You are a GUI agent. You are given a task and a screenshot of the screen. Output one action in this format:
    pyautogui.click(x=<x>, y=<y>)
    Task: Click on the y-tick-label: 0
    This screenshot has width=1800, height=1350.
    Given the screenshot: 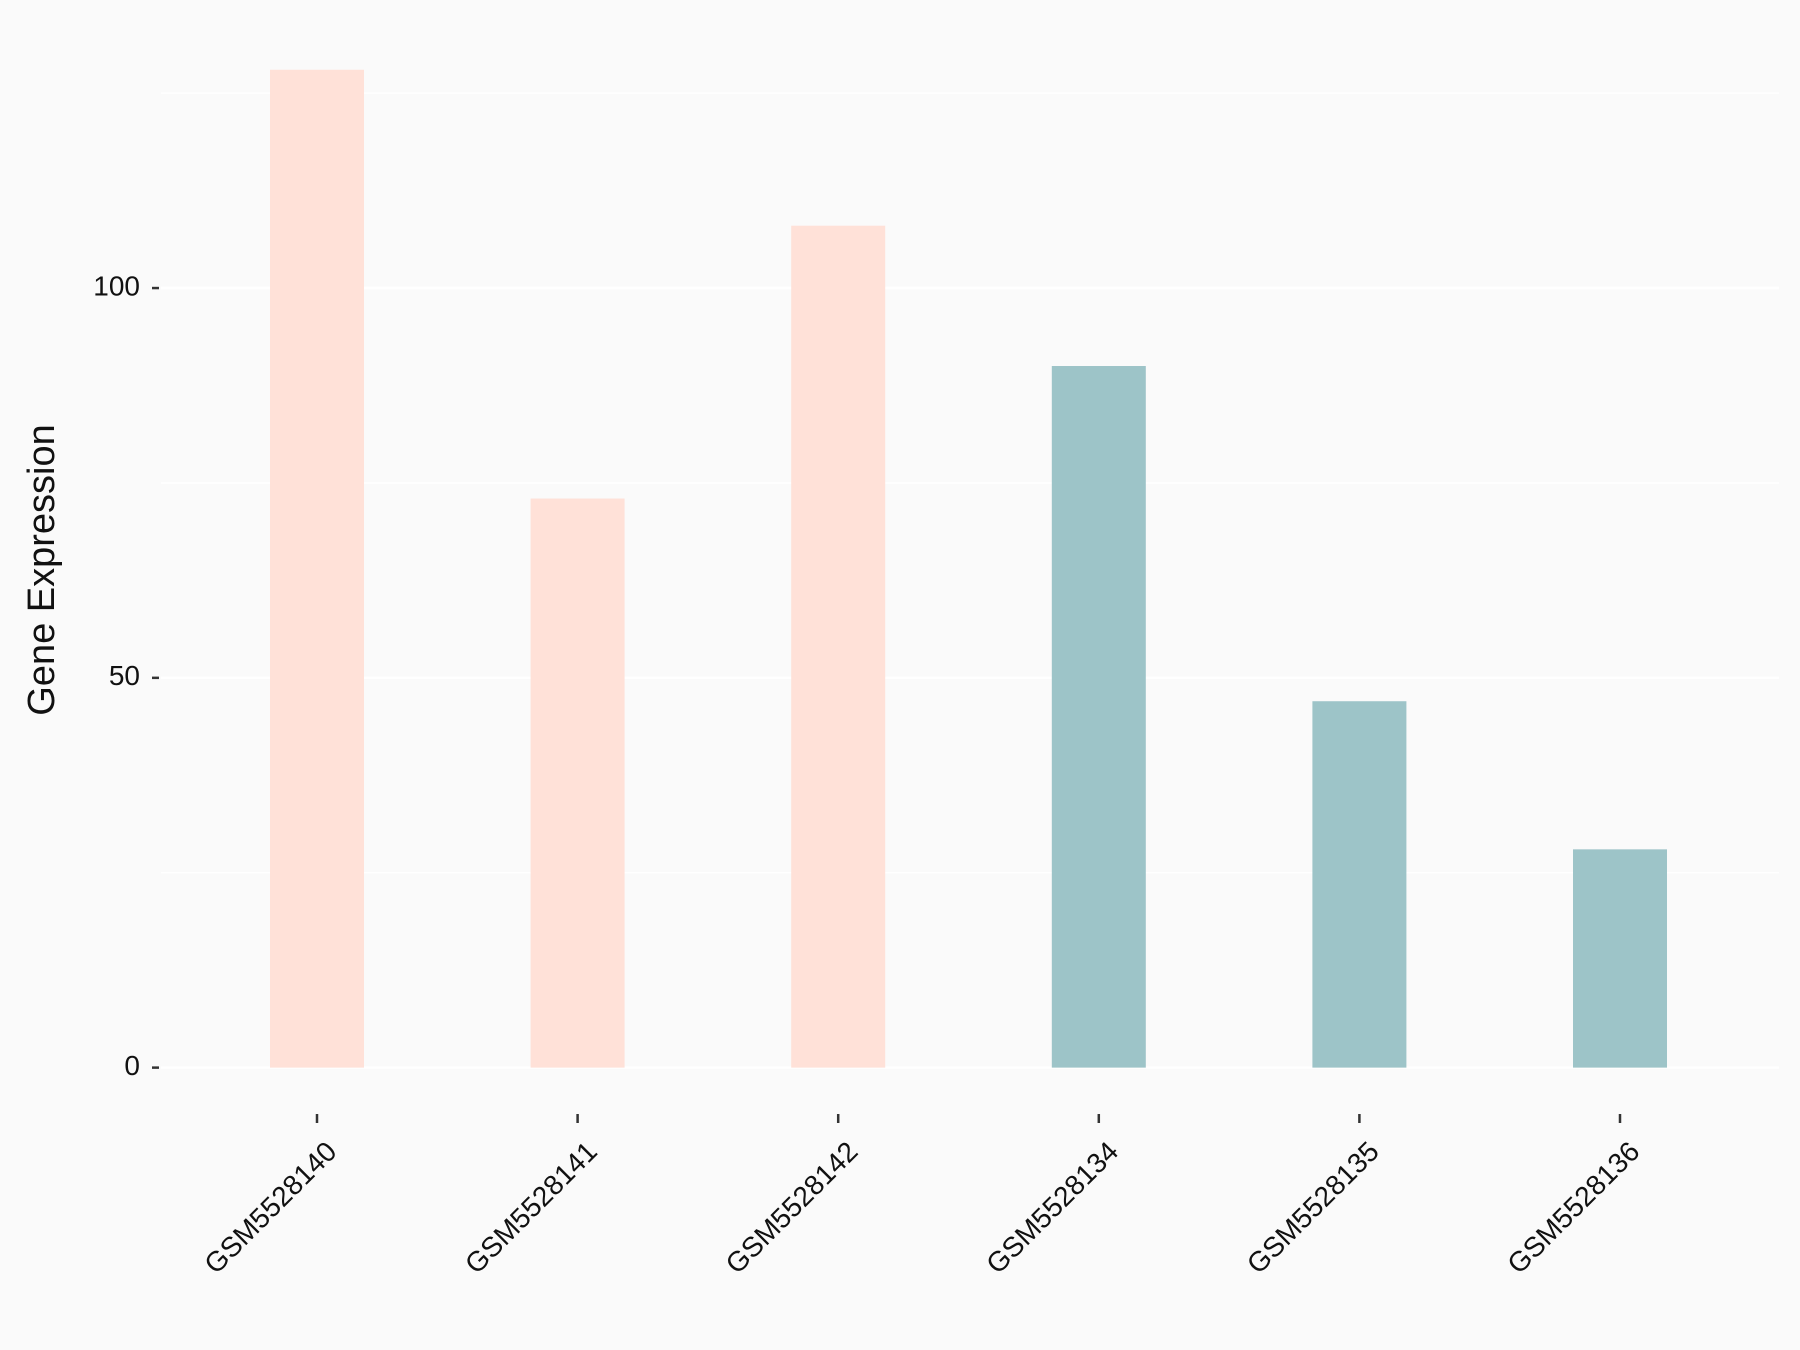 What is the action you would take?
    pyautogui.click(x=132, y=1065)
    